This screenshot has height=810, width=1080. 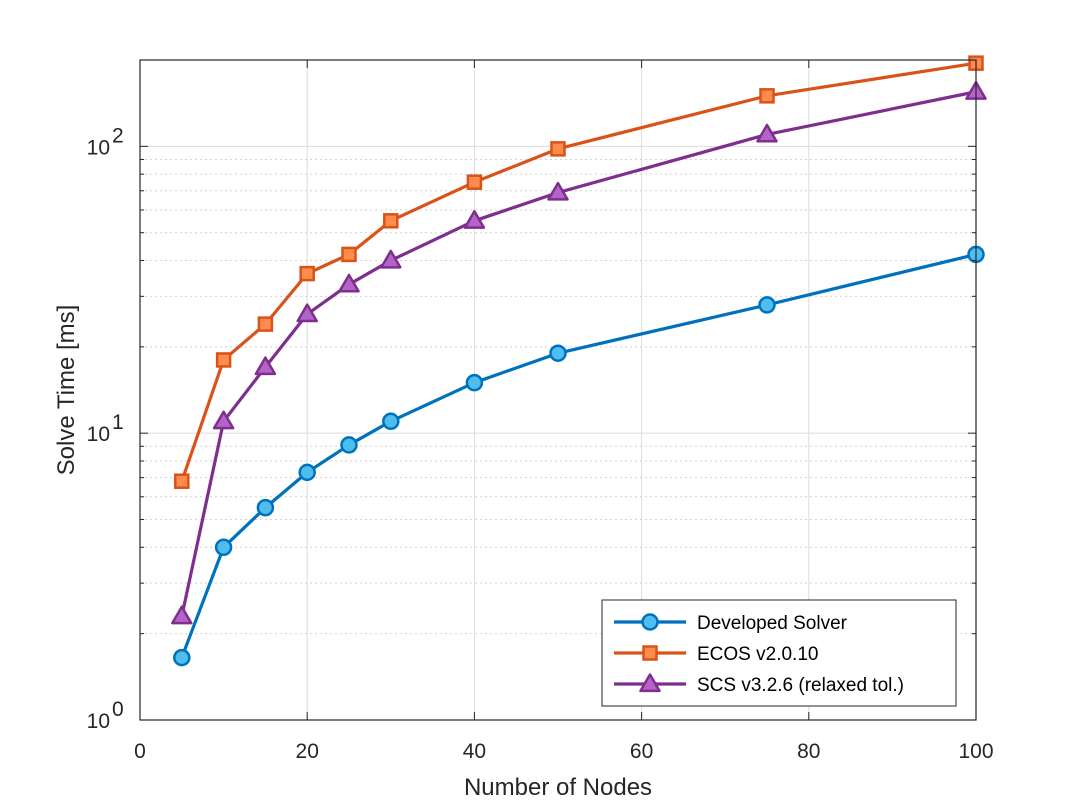 What do you see at coordinates (641, 751) in the screenshot?
I see `x-tick-label: 60` at bounding box center [641, 751].